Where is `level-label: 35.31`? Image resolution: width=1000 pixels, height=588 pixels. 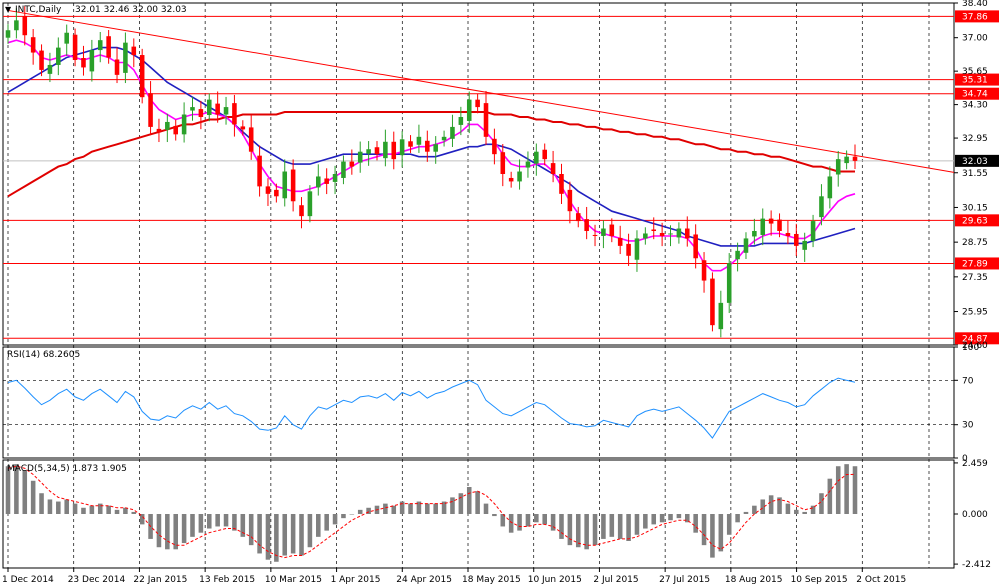
level-label: 35.31 is located at coordinates (975, 81).